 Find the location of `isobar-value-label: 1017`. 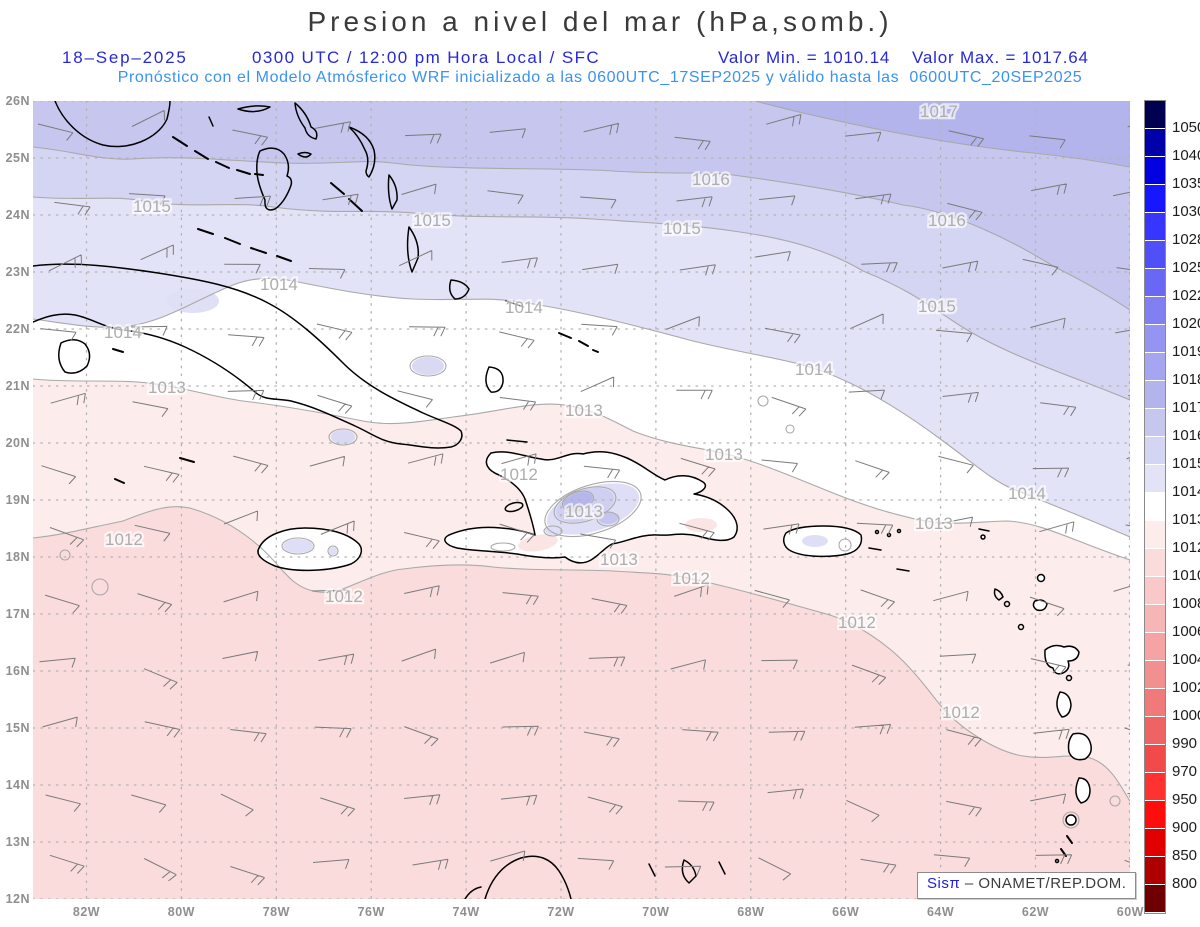

isobar-value-label: 1017 is located at coordinates (939, 111).